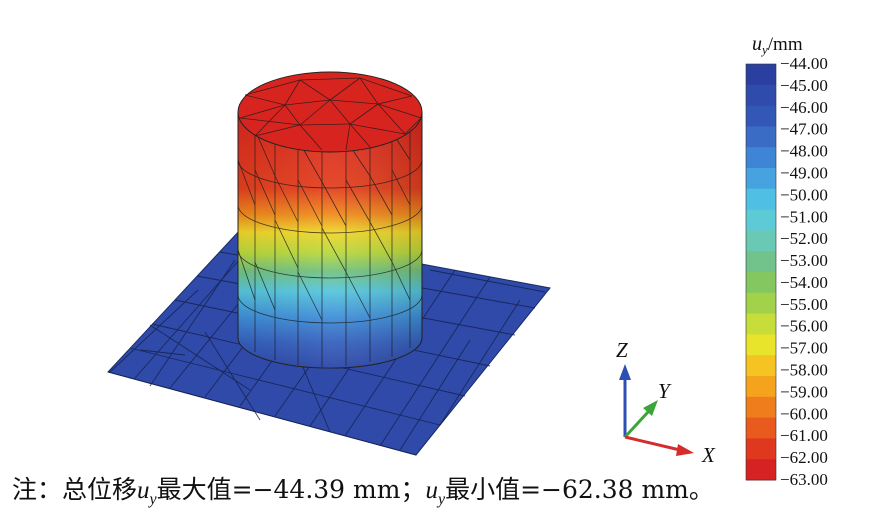 The image size is (883, 524). What do you see at coordinates (708, 455) in the screenshot?
I see `x-axis-label: X` at bounding box center [708, 455].